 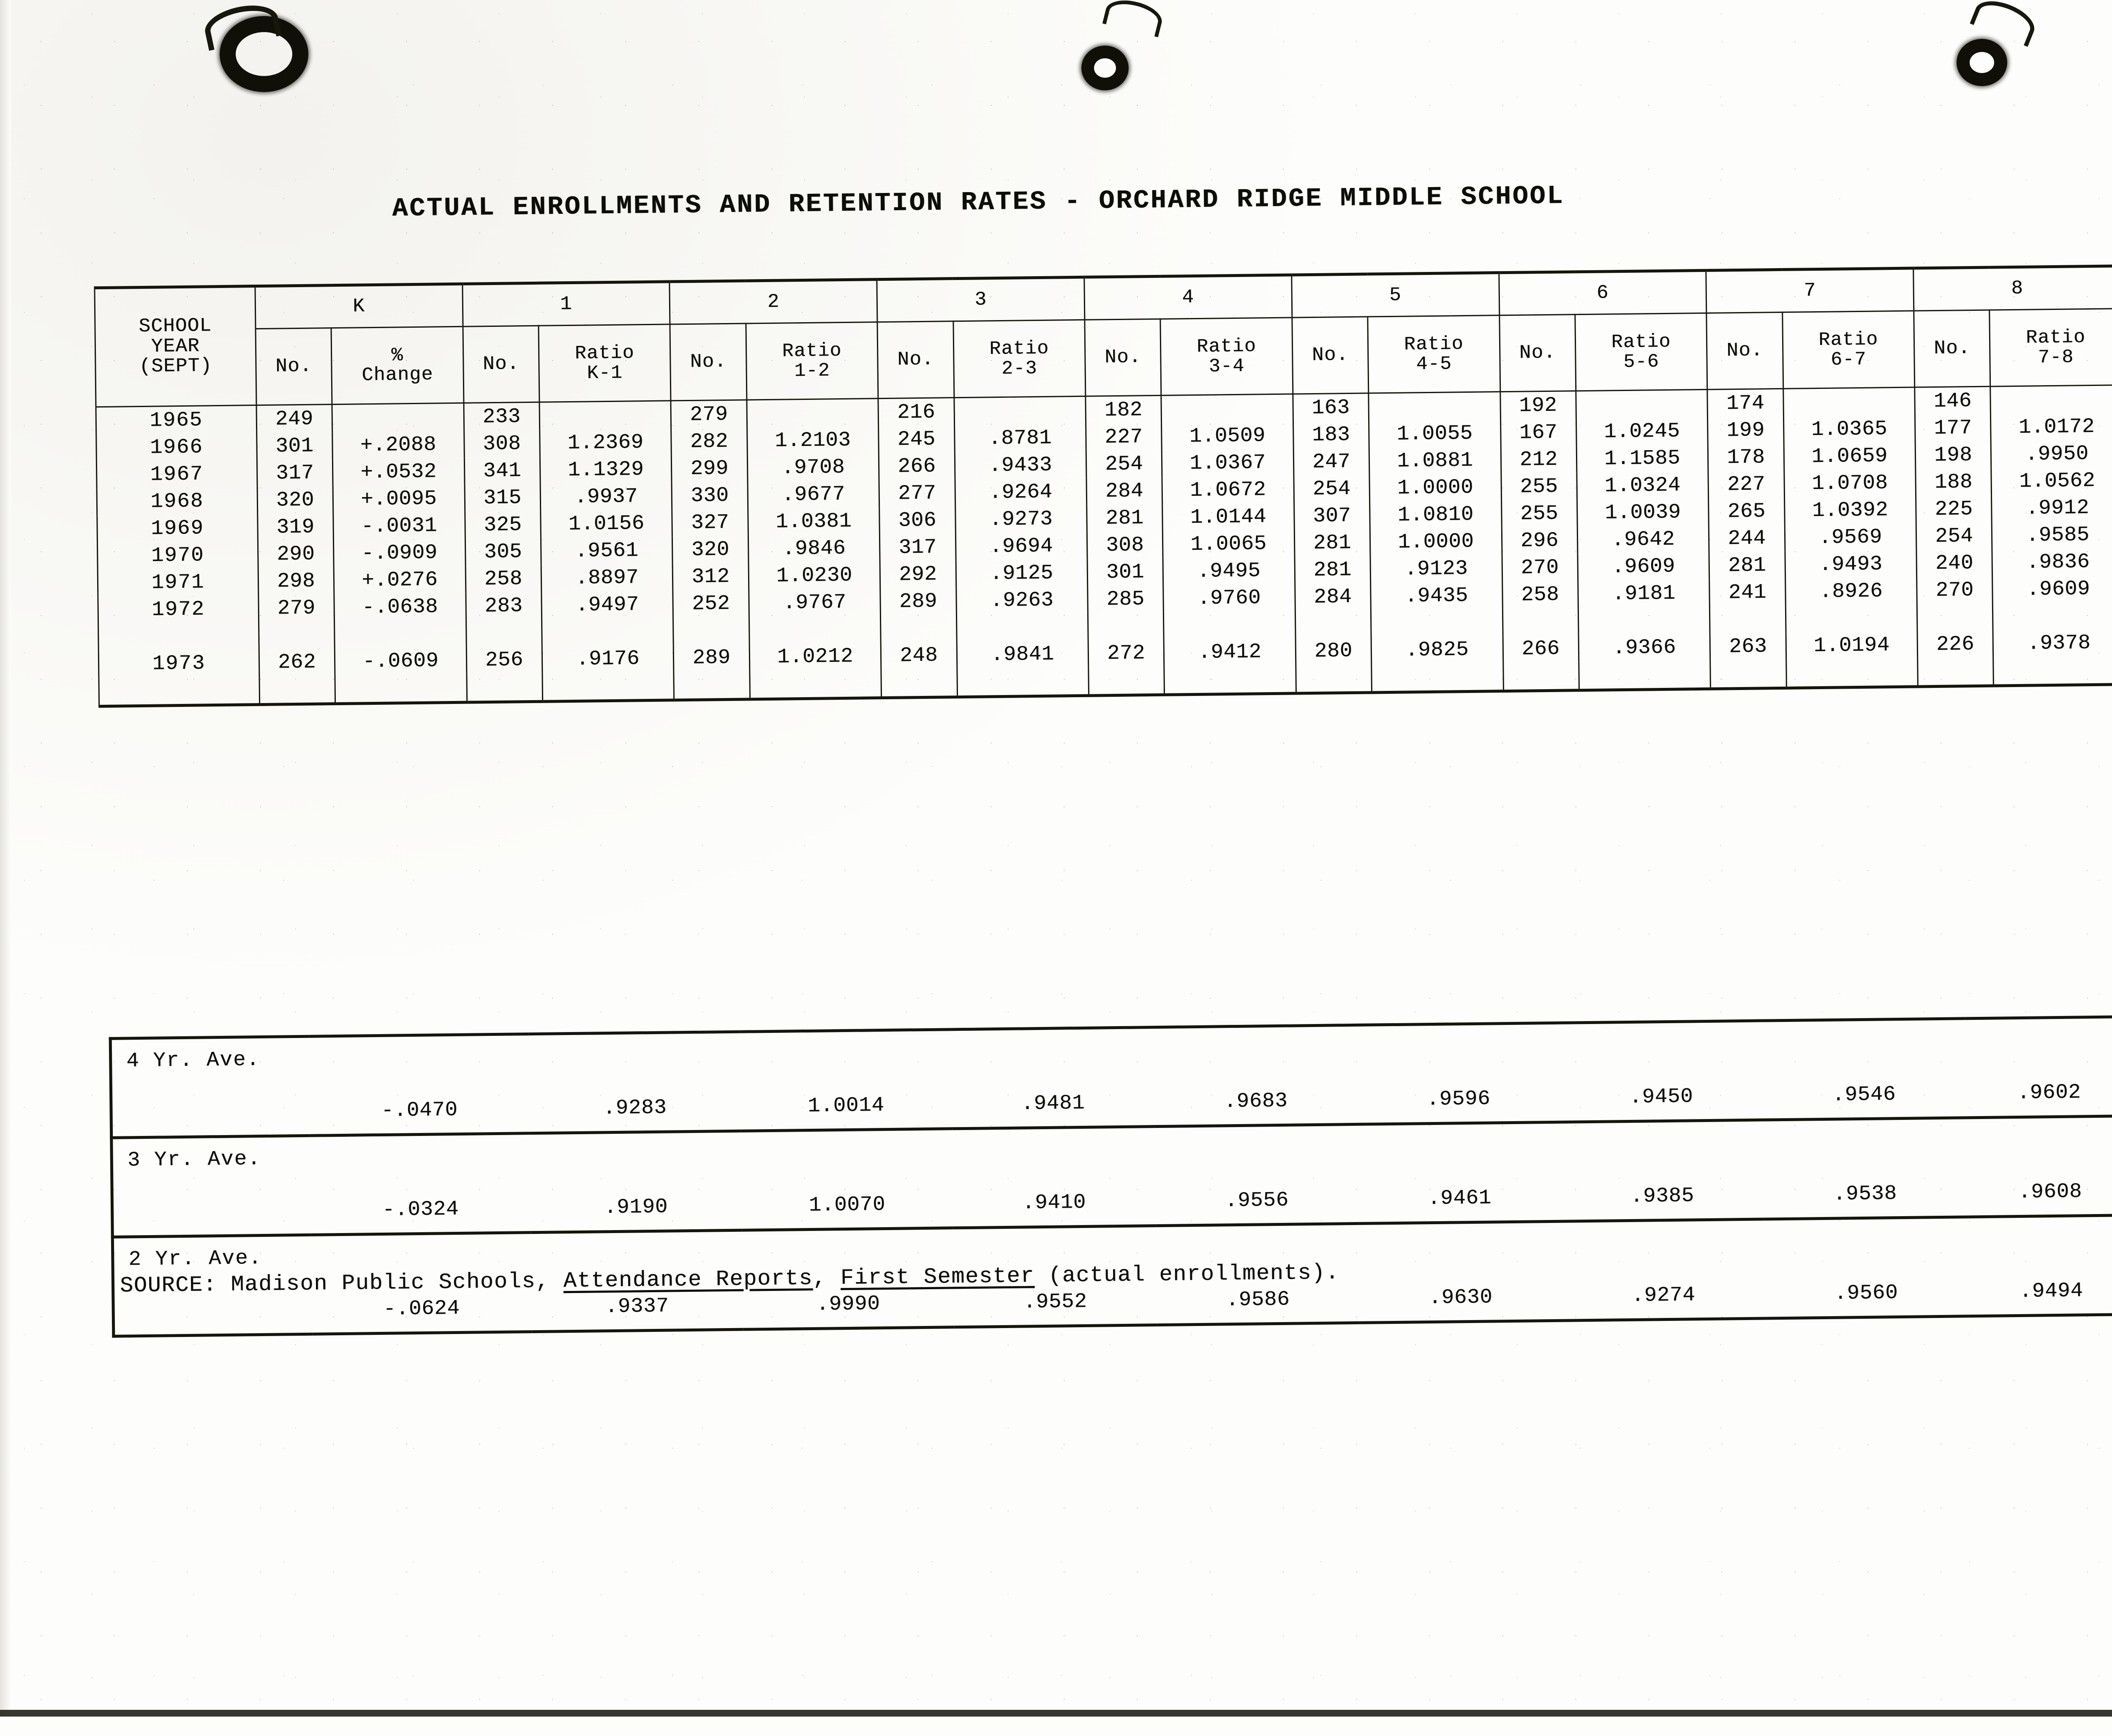 I want to click on cell-enrollment-no: 254, so click(x=1331, y=489).